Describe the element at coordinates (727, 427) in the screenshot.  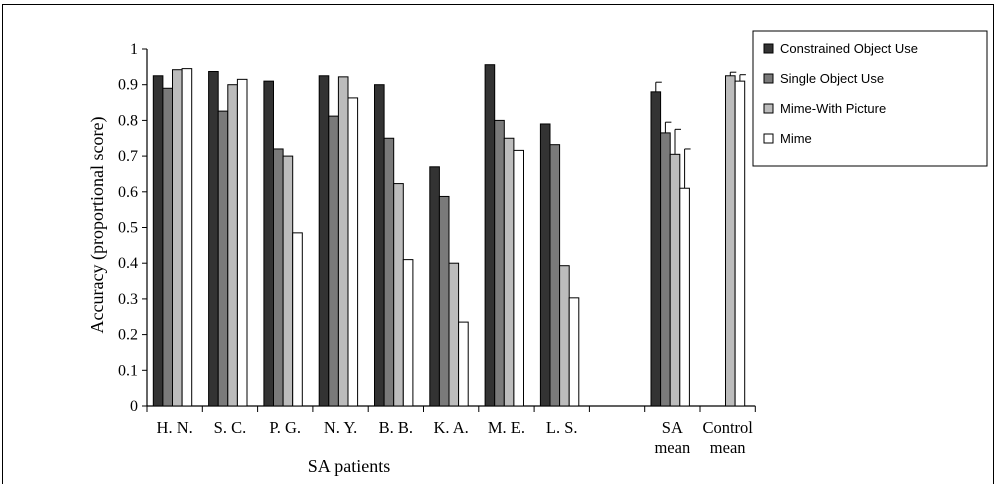
I see `x-tick-label: Control` at that location.